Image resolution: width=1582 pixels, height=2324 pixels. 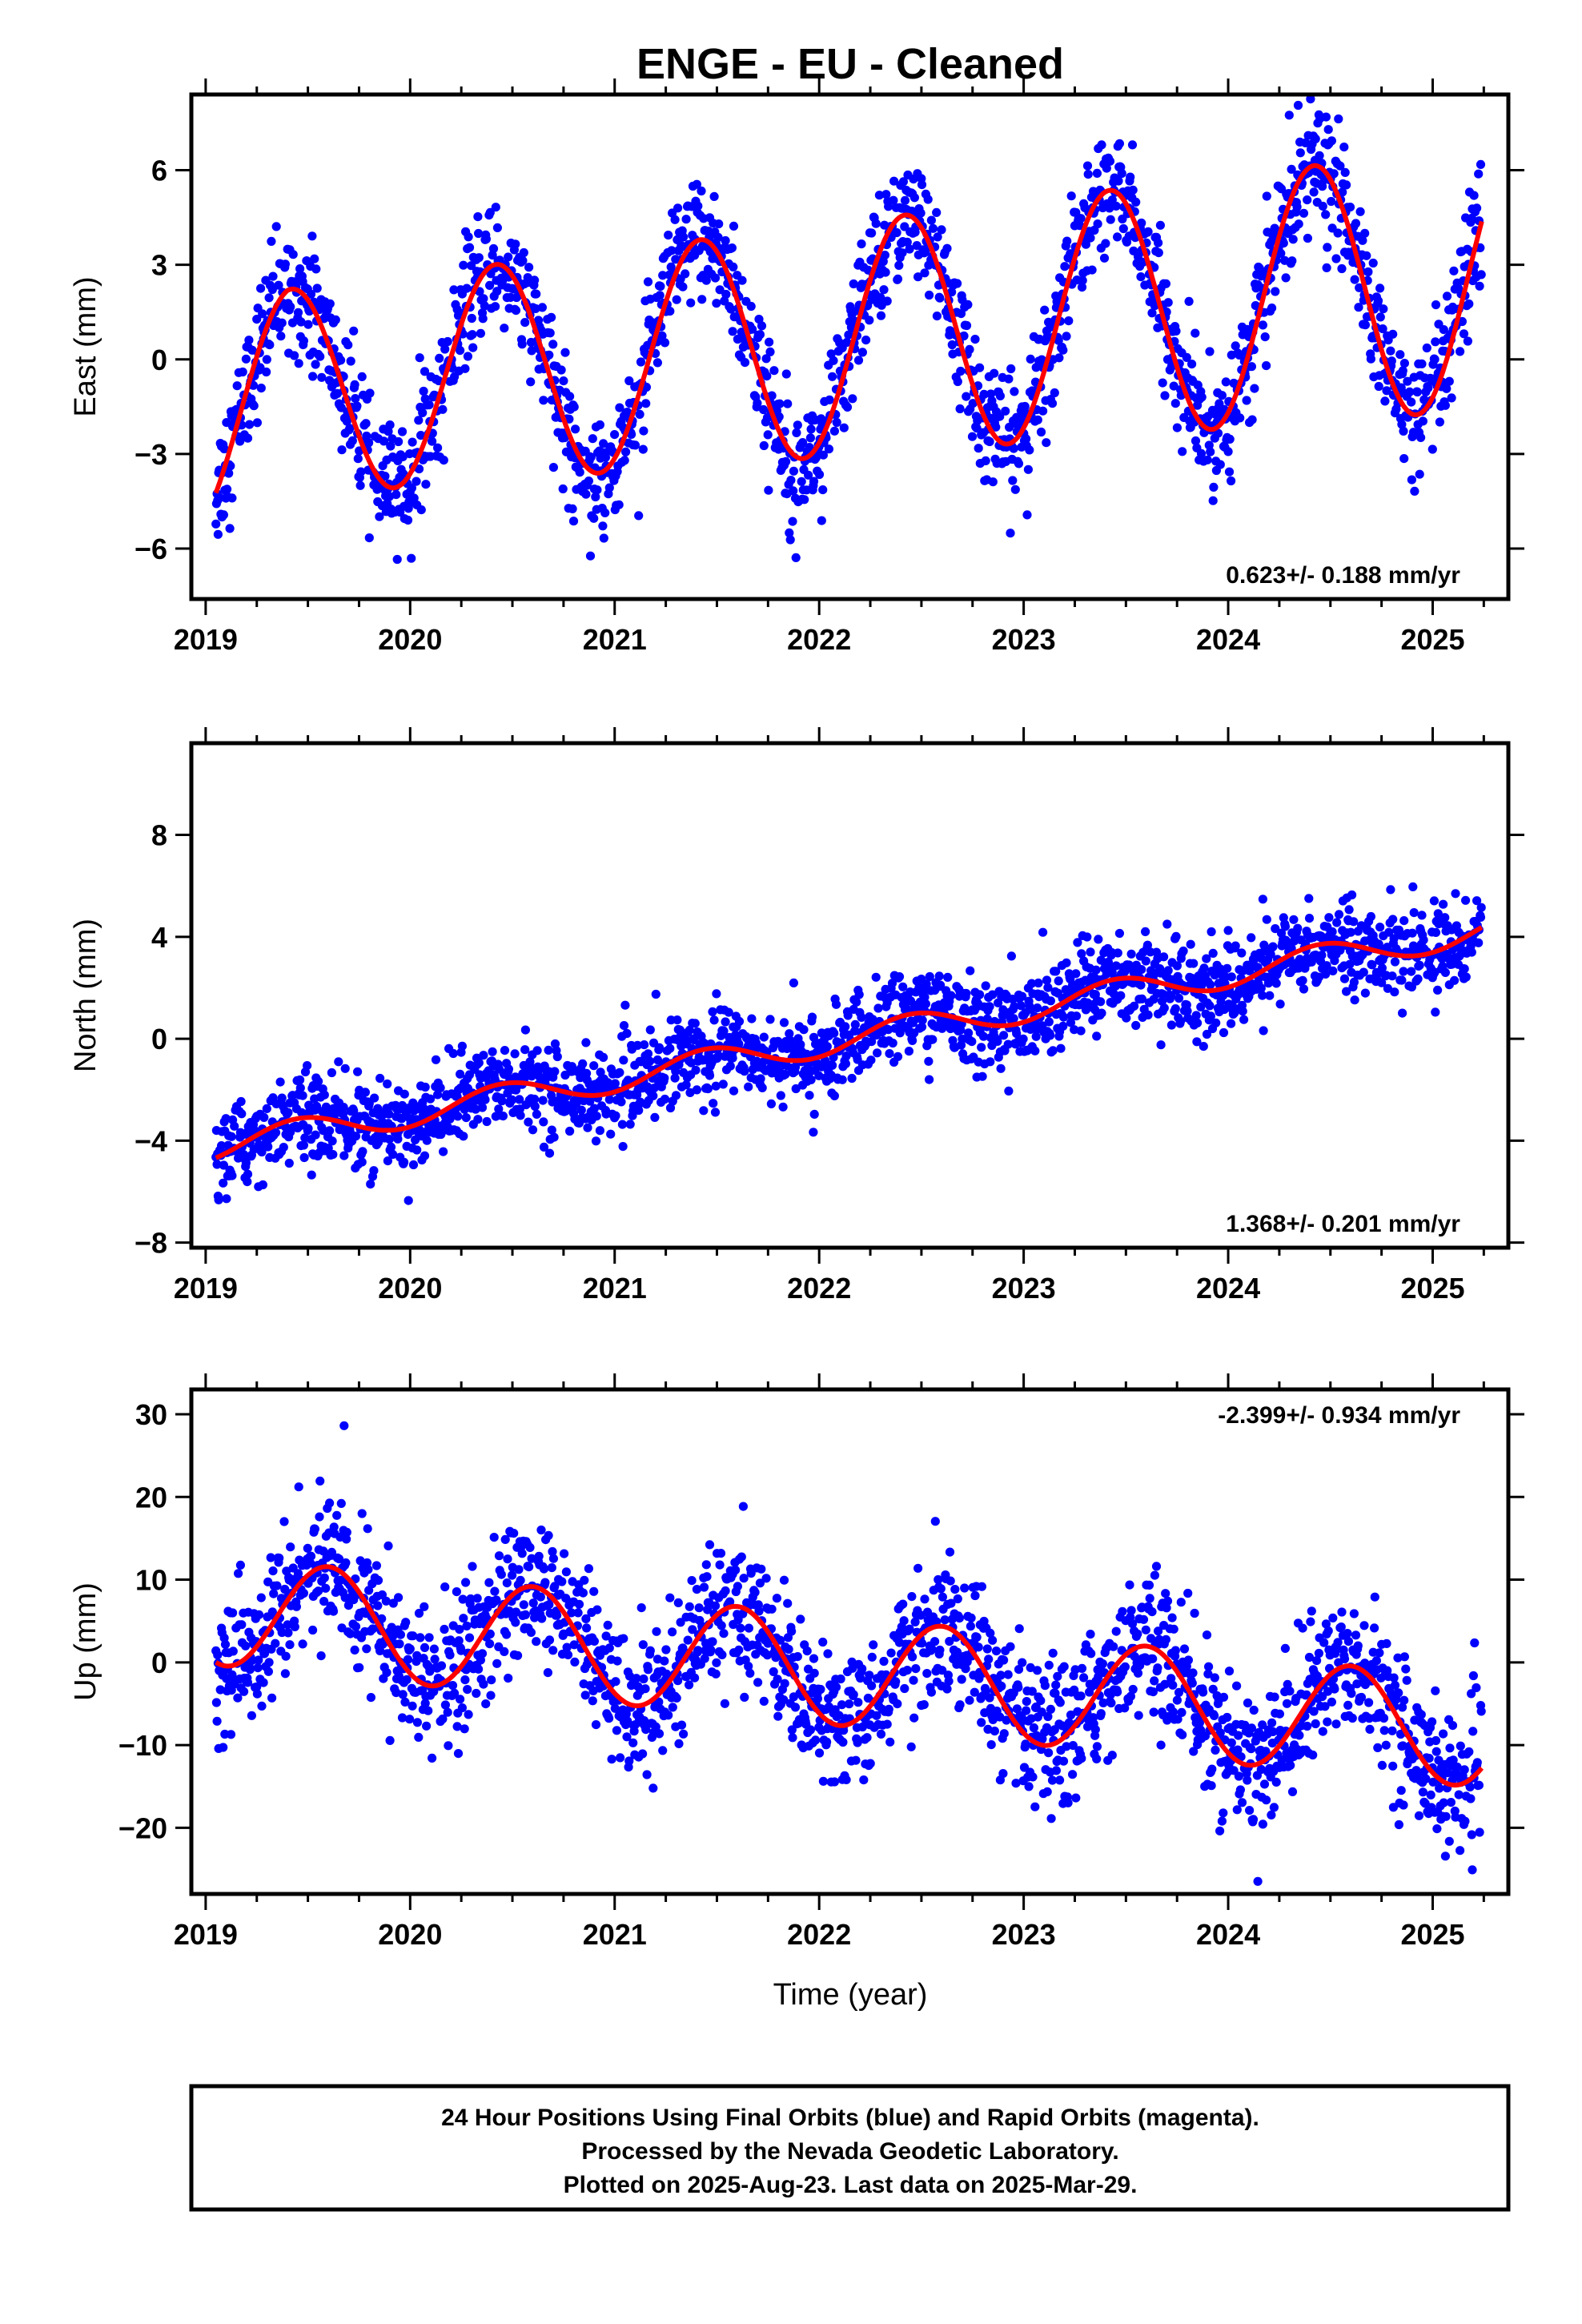 I want to click on north-y-axis-label: North (mm), so click(x=86, y=995).